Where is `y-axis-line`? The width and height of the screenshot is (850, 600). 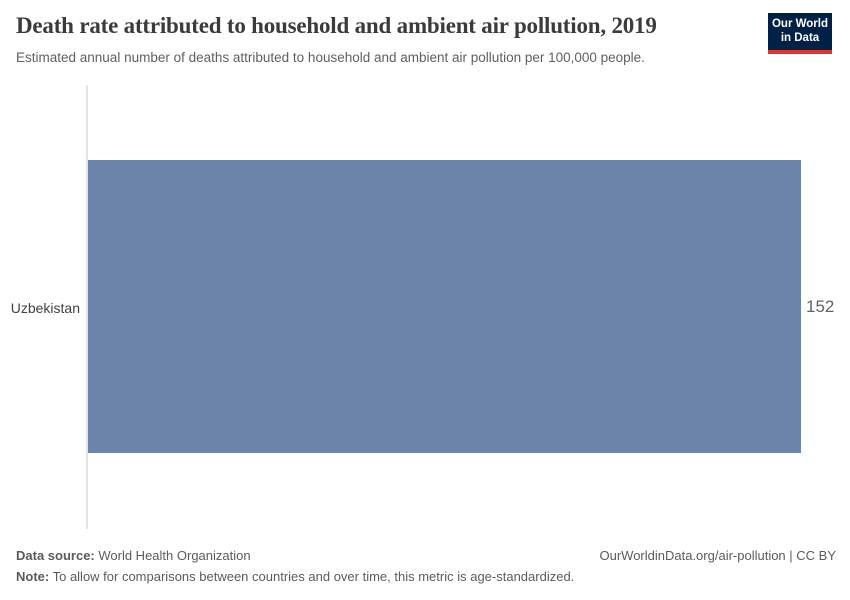 y-axis-line is located at coordinates (87, 307).